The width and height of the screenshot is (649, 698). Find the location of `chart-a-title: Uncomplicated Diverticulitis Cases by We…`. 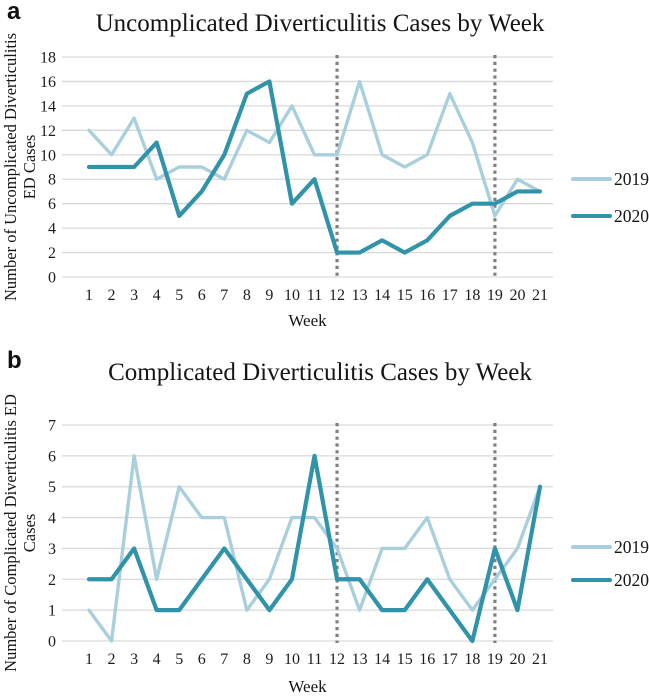

chart-a-title: Uncomplicated Diverticulitis Cases by We… is located at coordinates (320, 23).